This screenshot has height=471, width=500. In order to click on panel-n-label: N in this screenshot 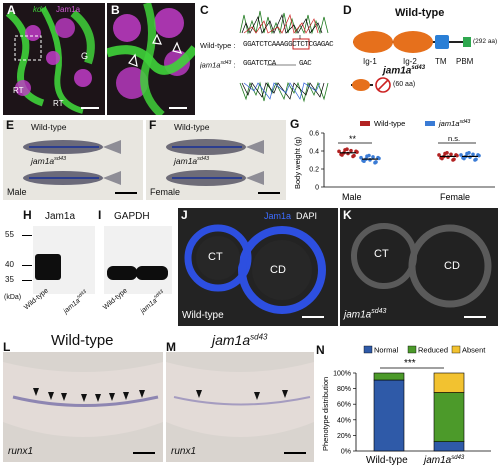, I will do `click(320, 350)`.